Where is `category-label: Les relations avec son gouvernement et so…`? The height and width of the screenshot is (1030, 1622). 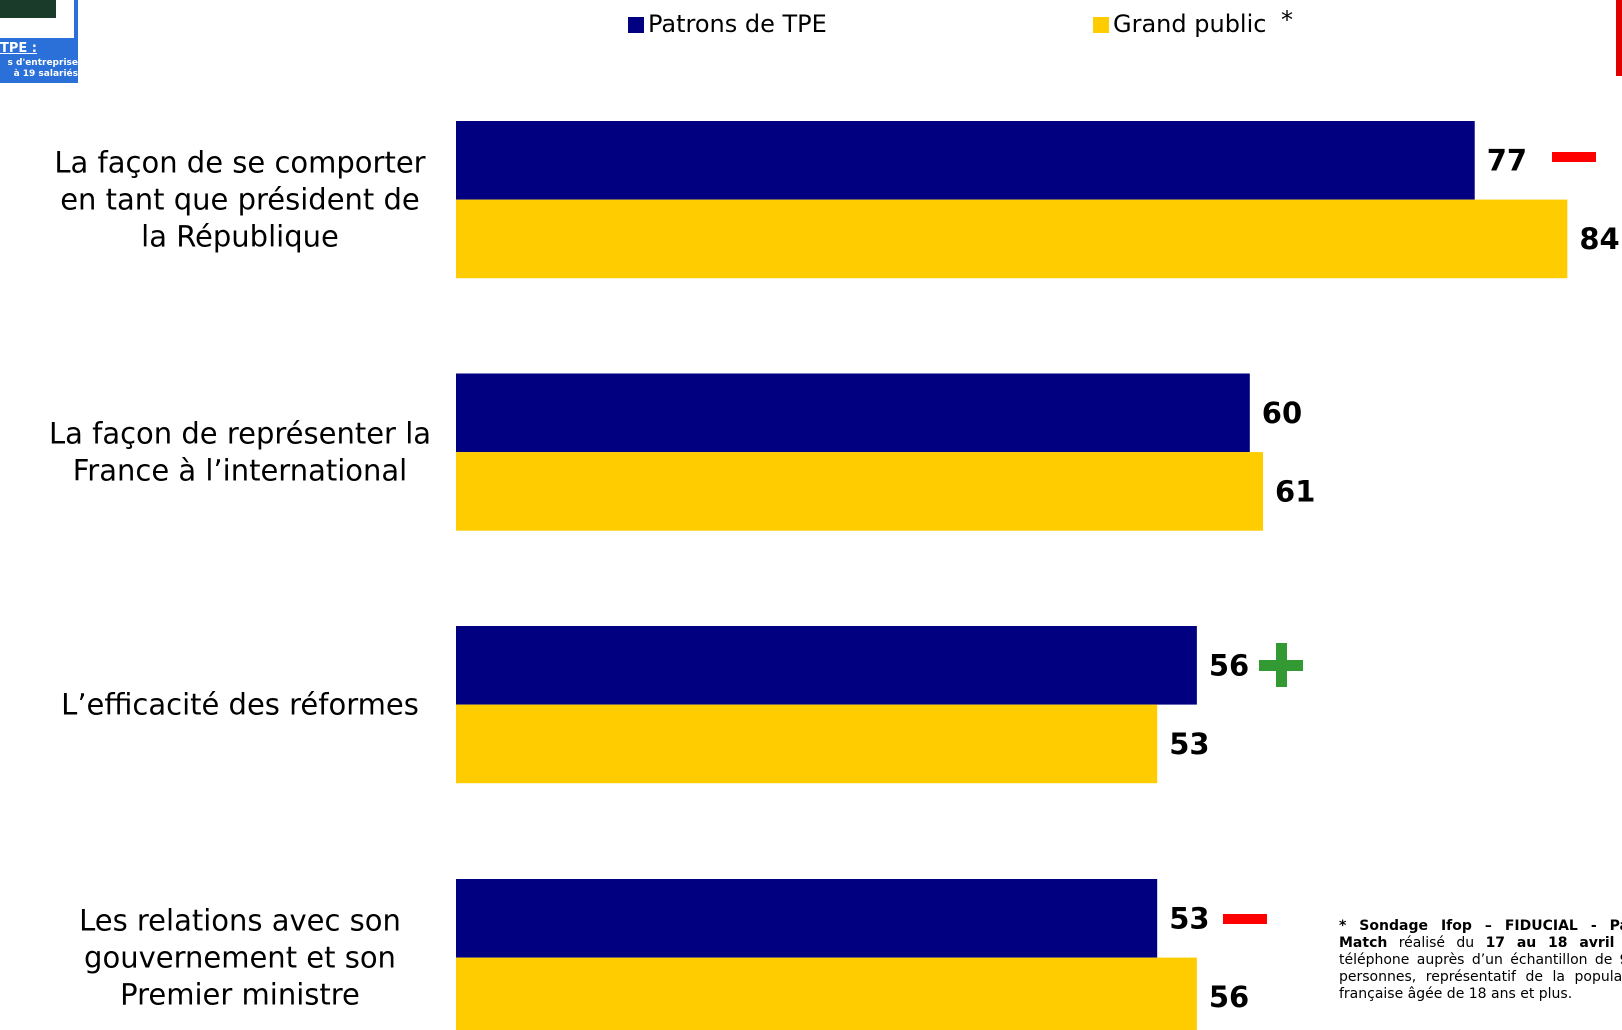
category-label: Les relations avec son gouvernement et so… is located at coordinates (240, 958).